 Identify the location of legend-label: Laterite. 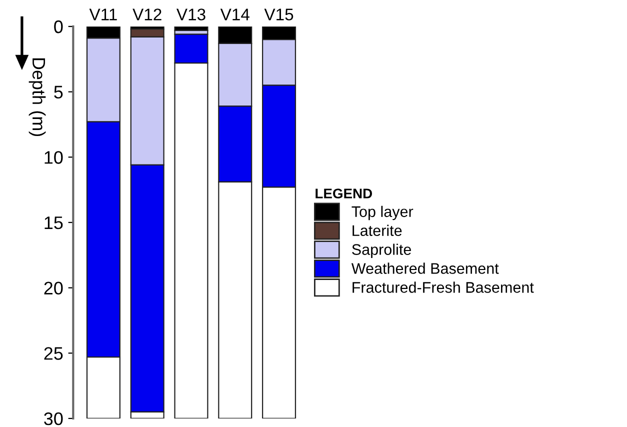
(377, 230).